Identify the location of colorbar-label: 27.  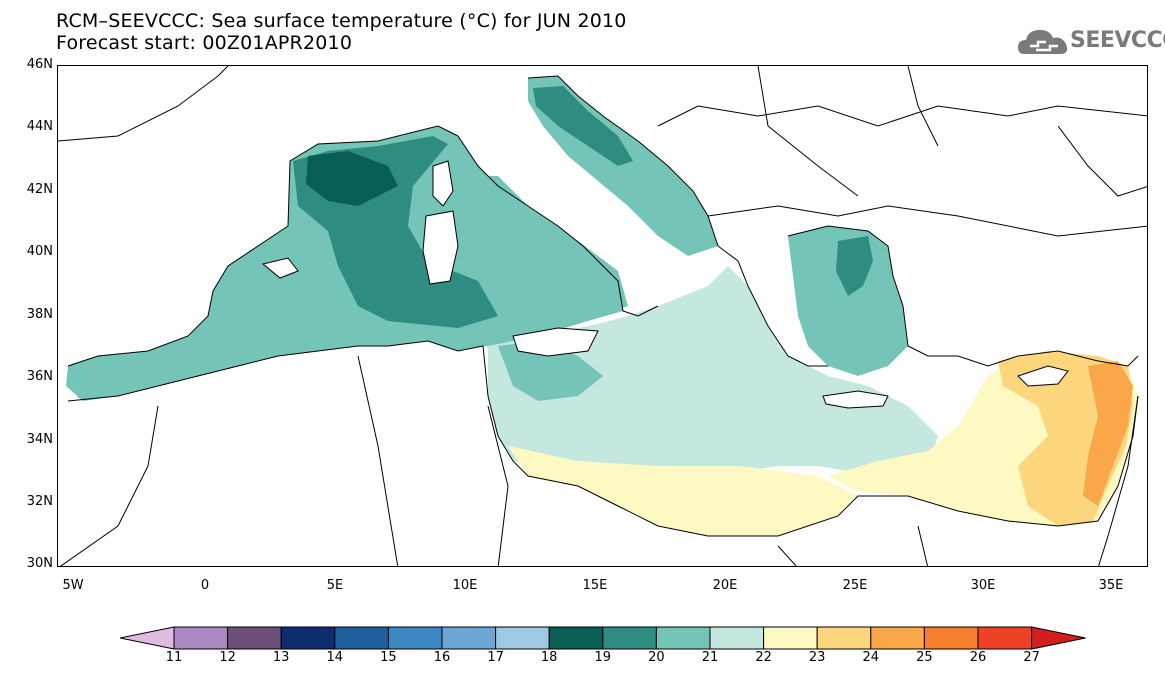
(1031, 657).